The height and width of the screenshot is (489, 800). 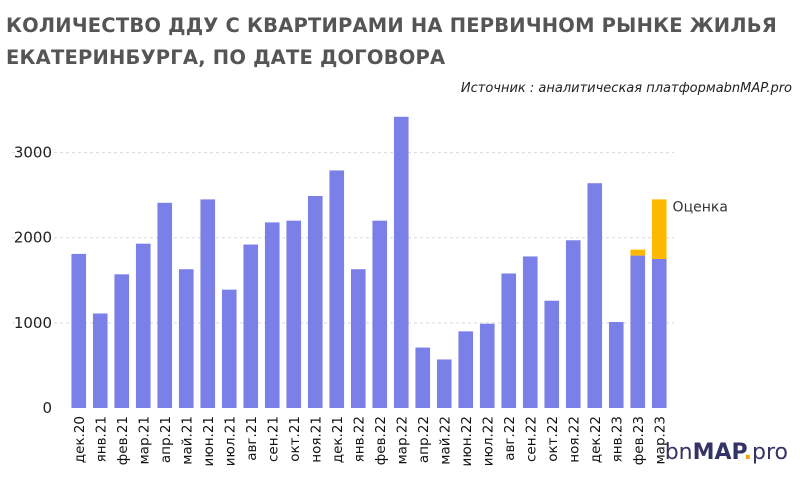 What do you see at coordinates (359, 439) in the screenshot?
I see `x-tick-label: янв.22` at bounding box center [359, 439].